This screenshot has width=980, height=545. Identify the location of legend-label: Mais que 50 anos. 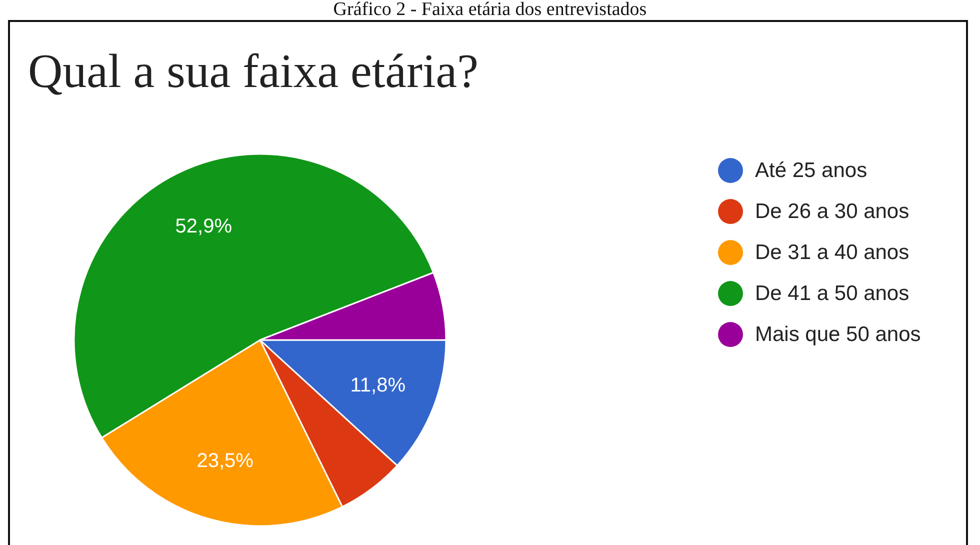
(838, 334).